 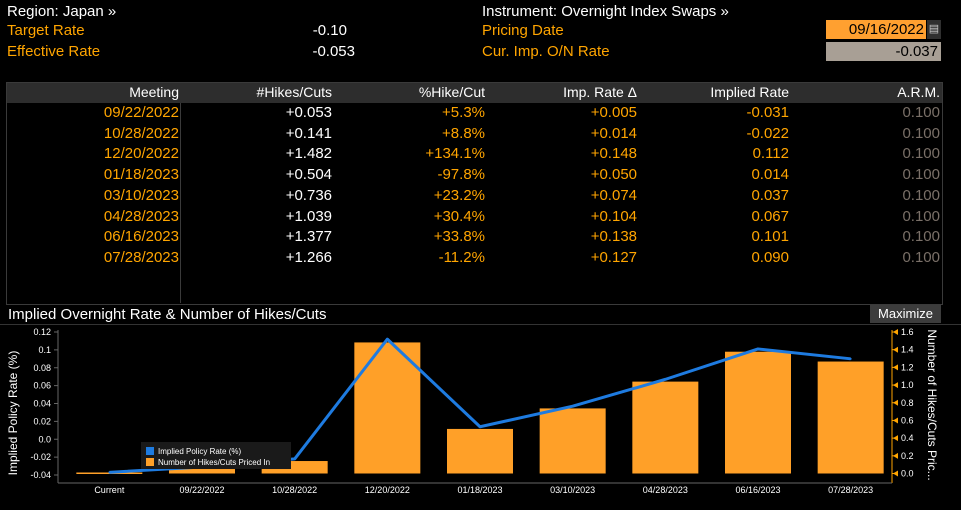 What do you see at coordinates (455, 154) in the screenshot?
I see `cell-pct-hike-cut: +134.1%` at bounding box center [455, 154].